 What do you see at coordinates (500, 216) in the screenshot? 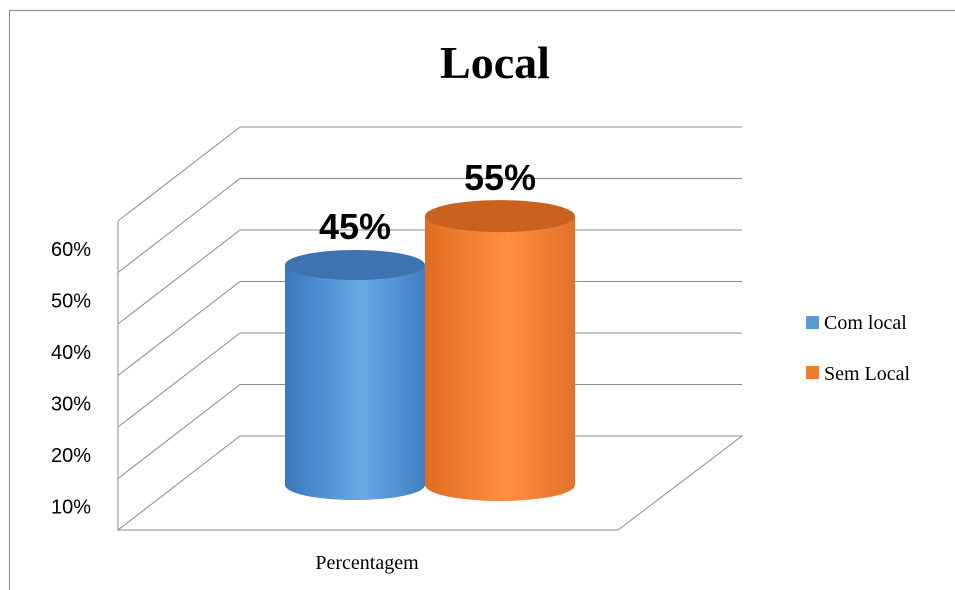
I see `bar-top-sem-local` at bounding box center [500, 216].